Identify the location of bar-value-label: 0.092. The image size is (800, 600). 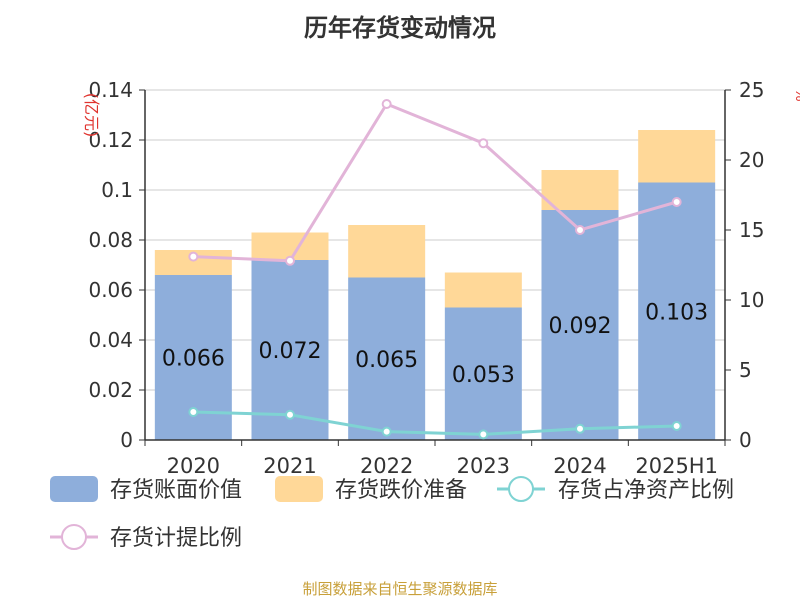
(580, 326).